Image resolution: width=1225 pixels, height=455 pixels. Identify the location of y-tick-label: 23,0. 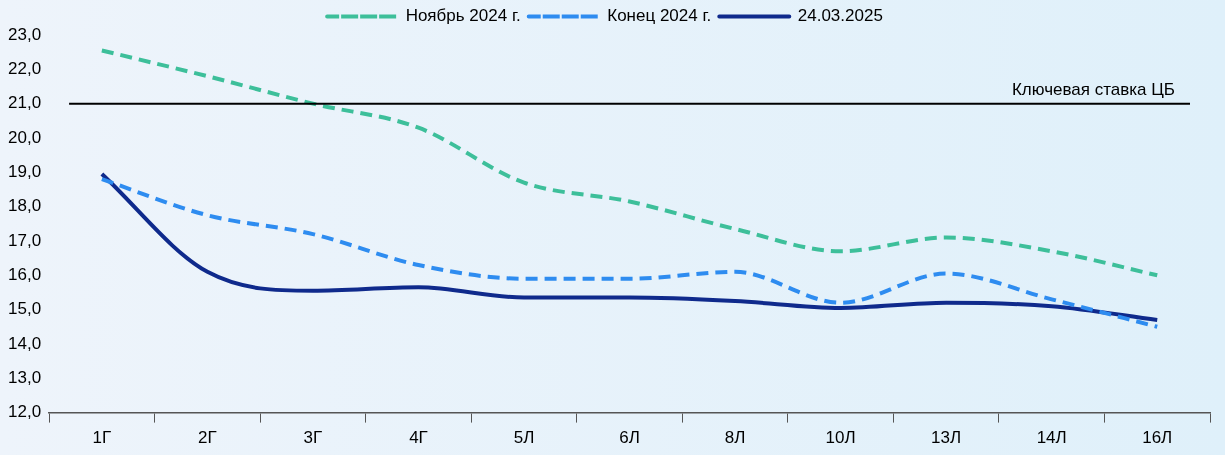
(24, 34).